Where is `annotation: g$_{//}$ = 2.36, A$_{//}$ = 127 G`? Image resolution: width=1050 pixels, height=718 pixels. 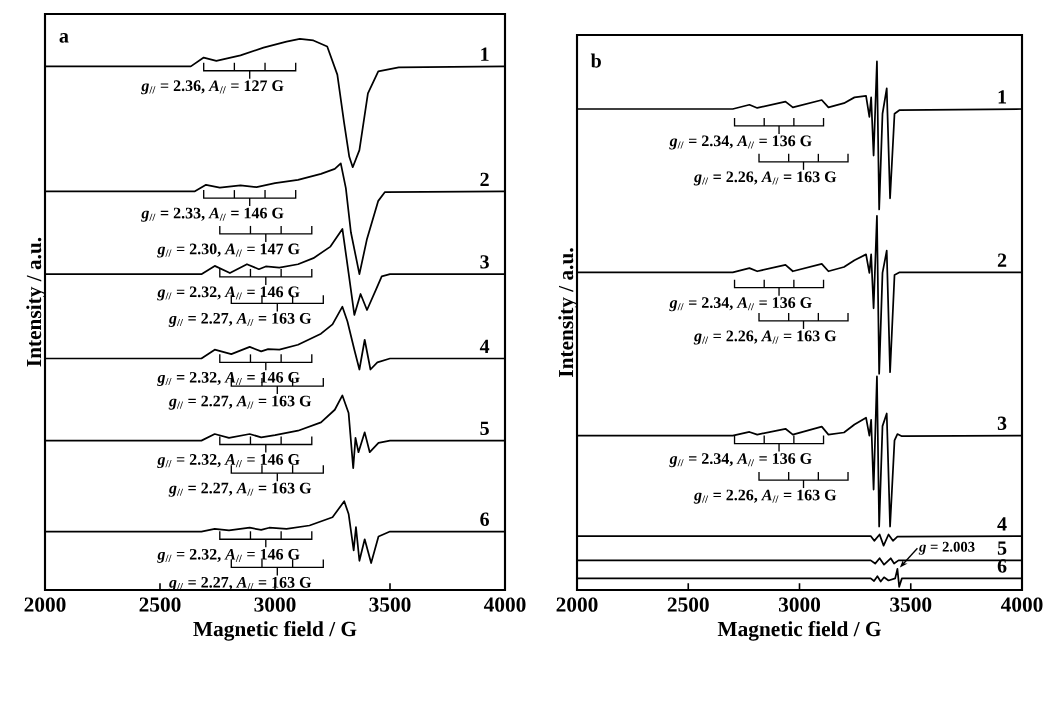
annotation: g$_{//}$ = 2.36, A$_{//}$ = 127 G is located at coordinates (212, 87).